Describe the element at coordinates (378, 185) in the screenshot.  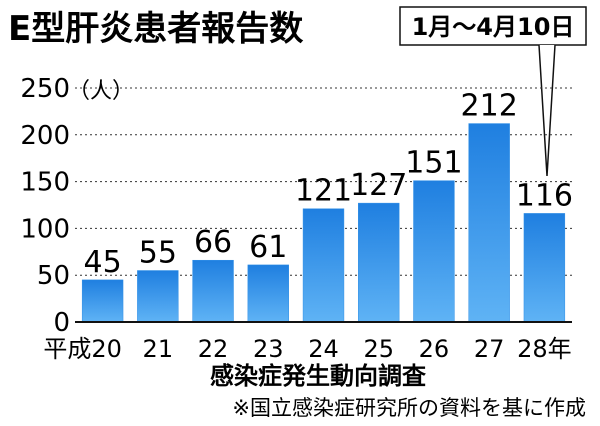
I see `bar-value-label: 127` at that location.